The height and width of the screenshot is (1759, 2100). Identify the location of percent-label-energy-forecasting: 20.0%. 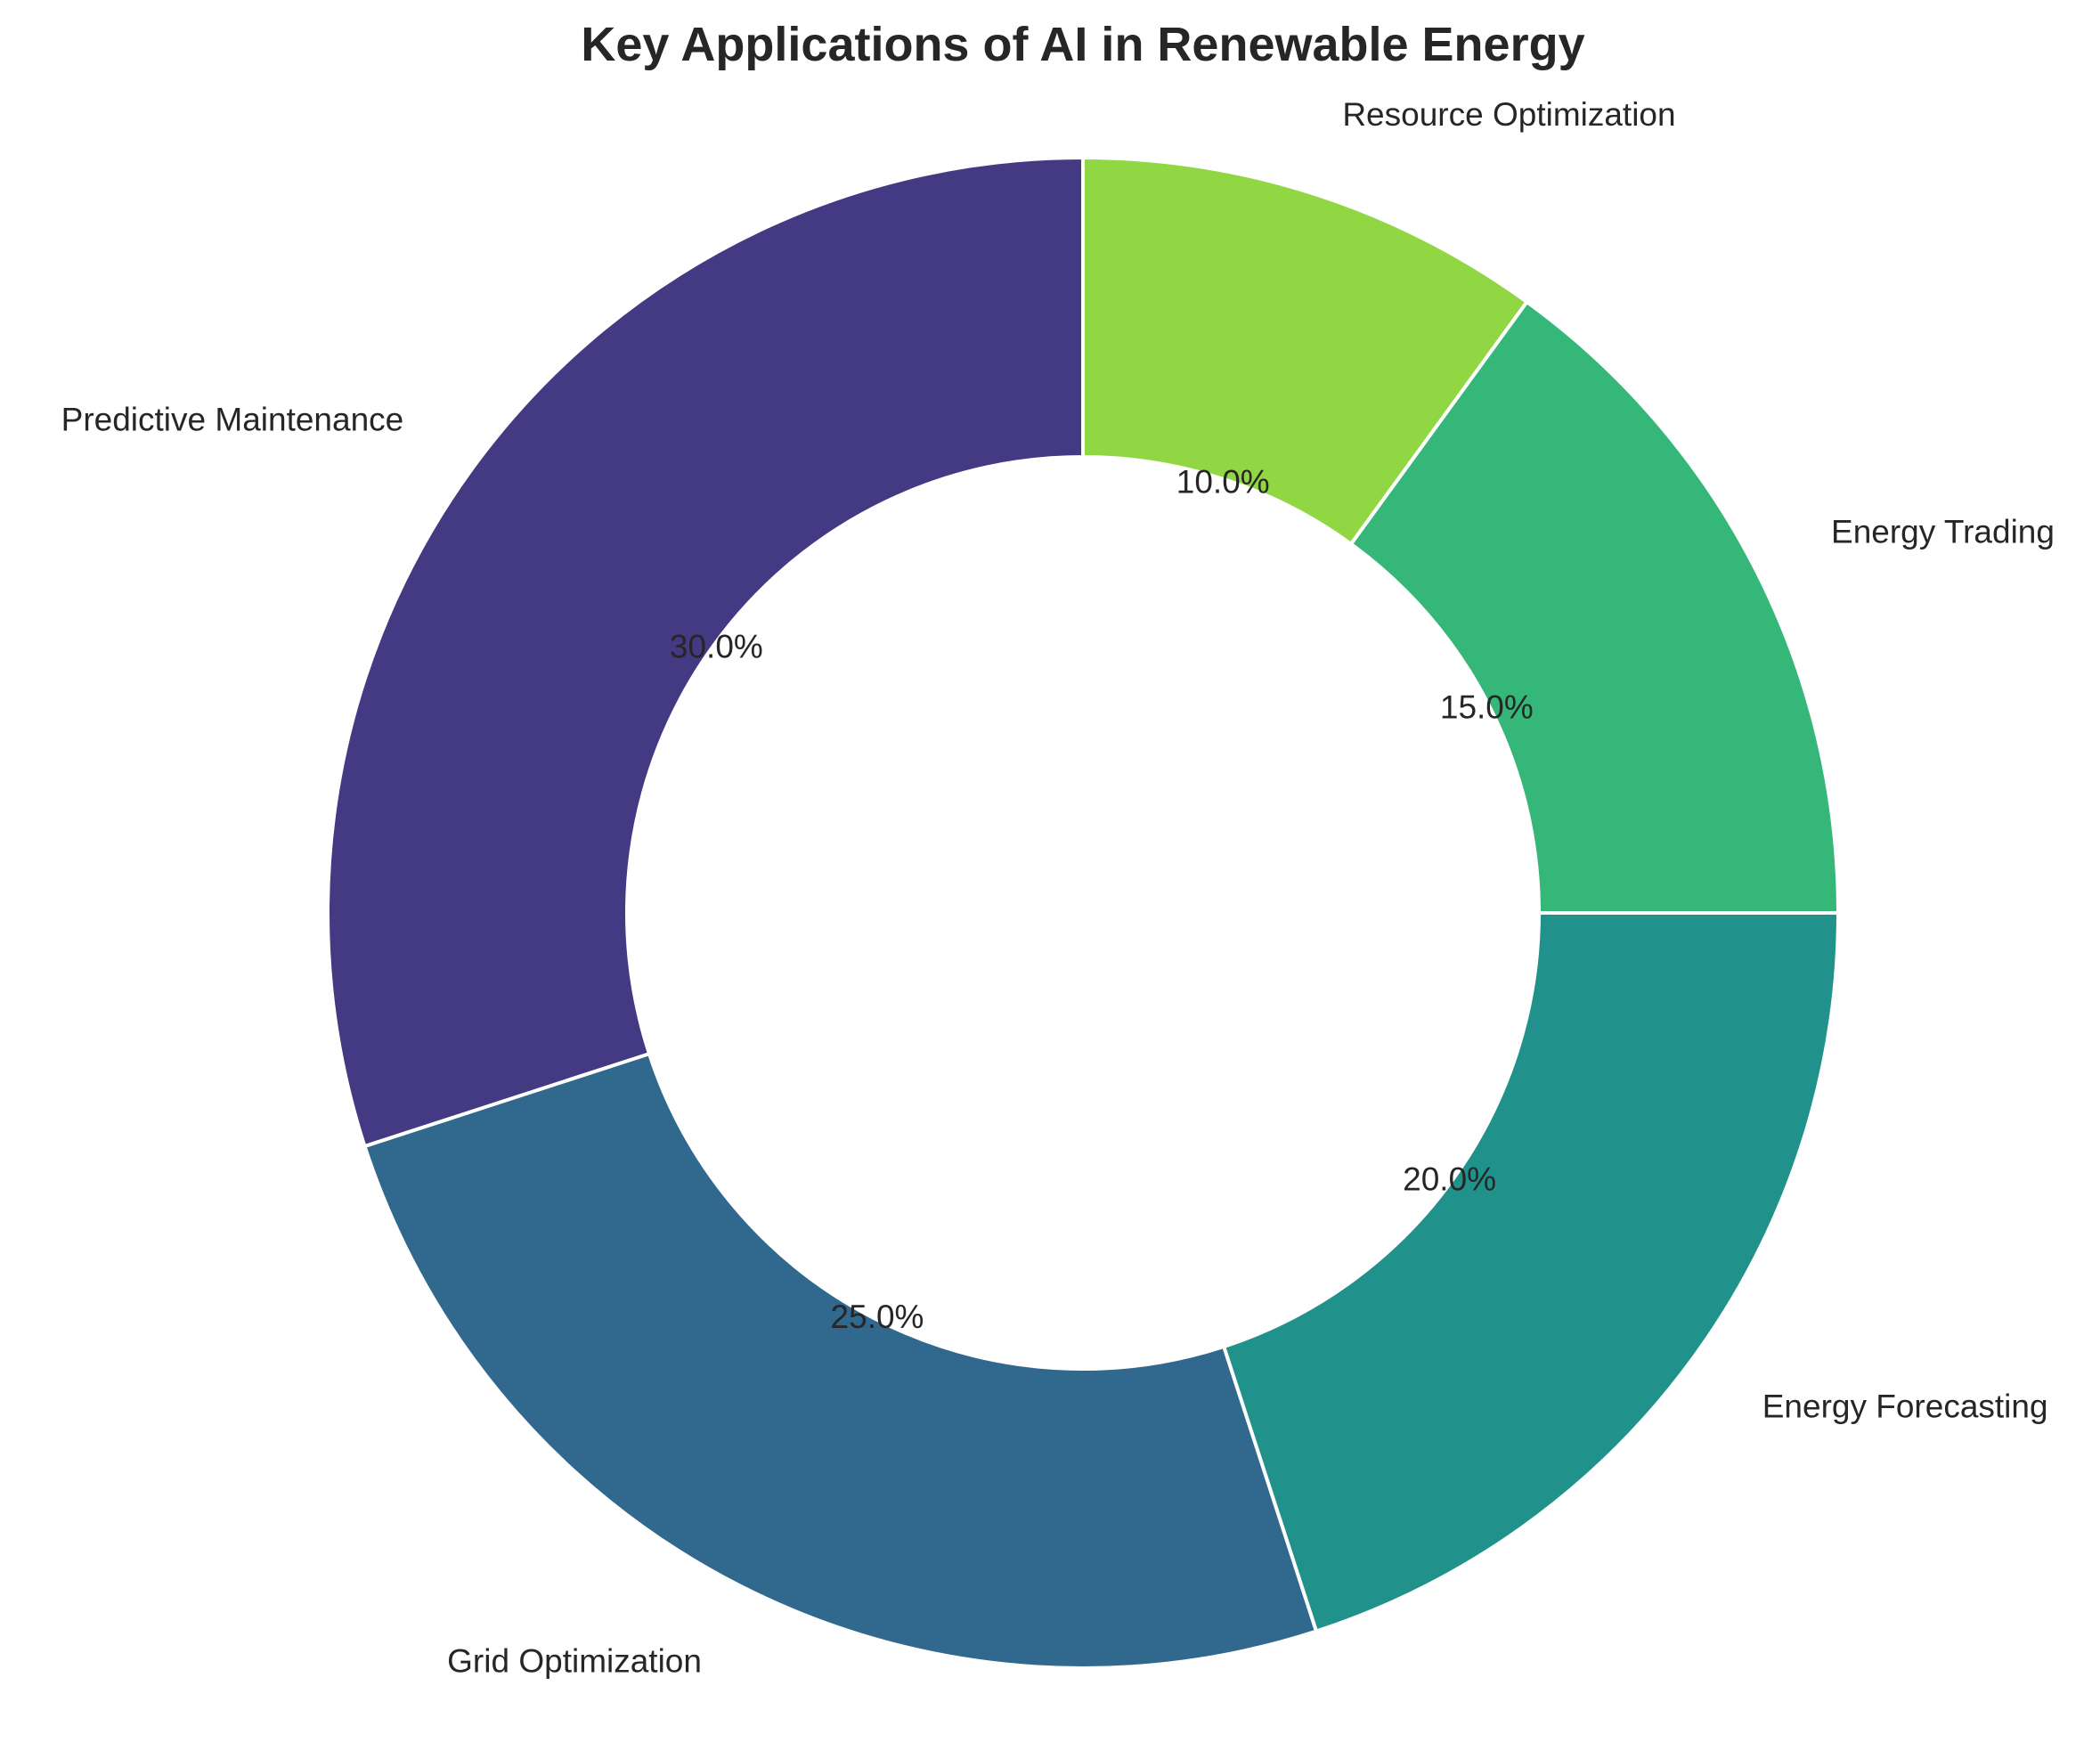
(1449, 1179).